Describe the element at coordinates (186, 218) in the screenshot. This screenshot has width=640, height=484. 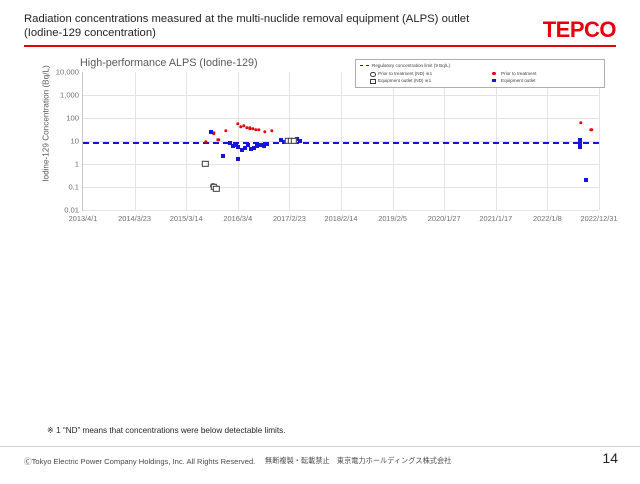
I see `x-axis-tick: 2015/3/14` at that location.